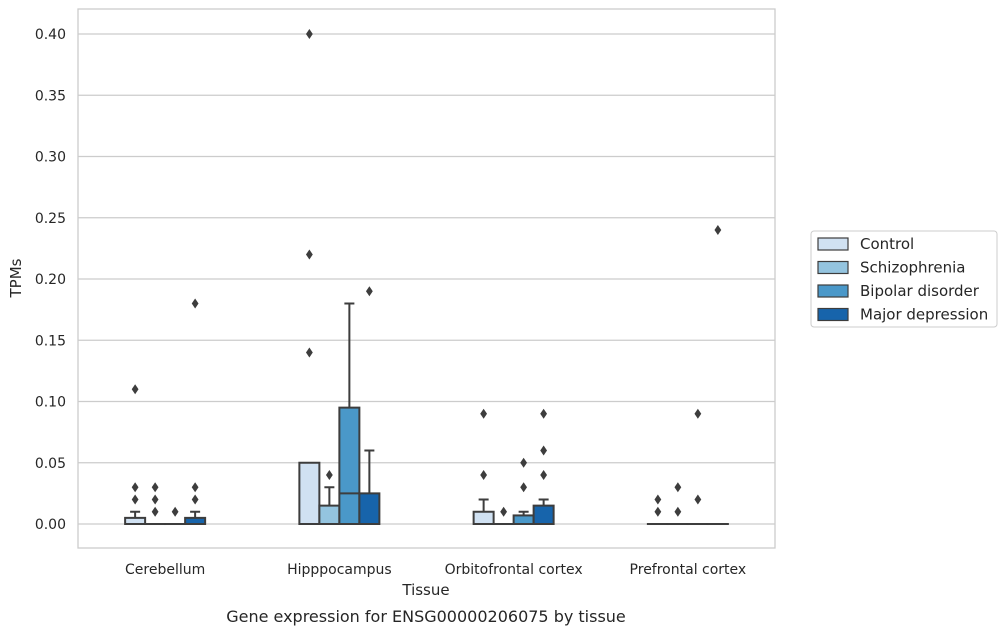 The image size is (1007, 634). I want to click on x-tick-label: Orbitofrontal cortex, so click(514, 570).